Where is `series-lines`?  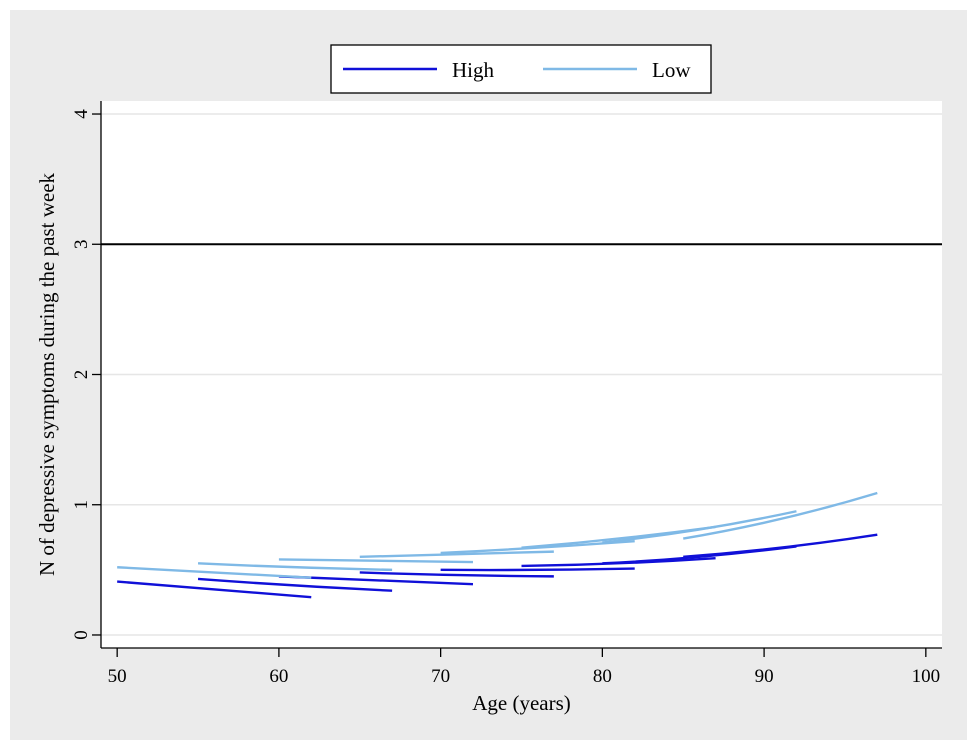
series-lines is located at coordinates (497, 545).